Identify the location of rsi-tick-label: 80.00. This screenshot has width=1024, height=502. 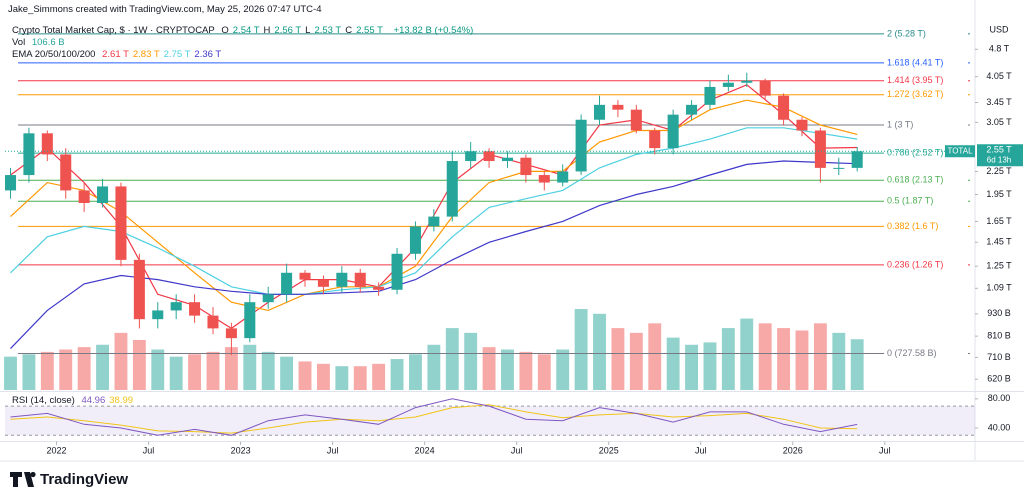
(999, 398).